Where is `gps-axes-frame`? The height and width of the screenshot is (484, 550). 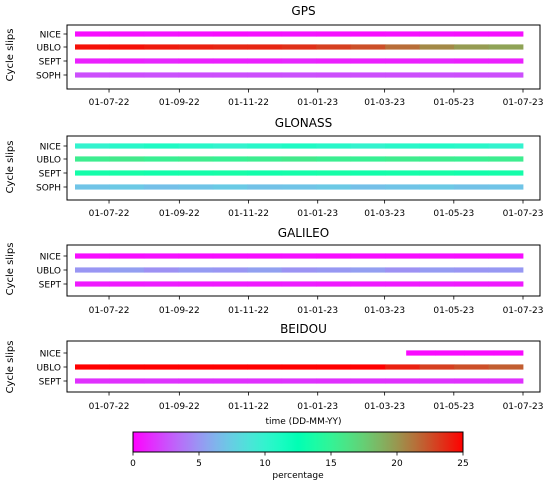
gps-axes-frame is located at coordinates (303, 57).